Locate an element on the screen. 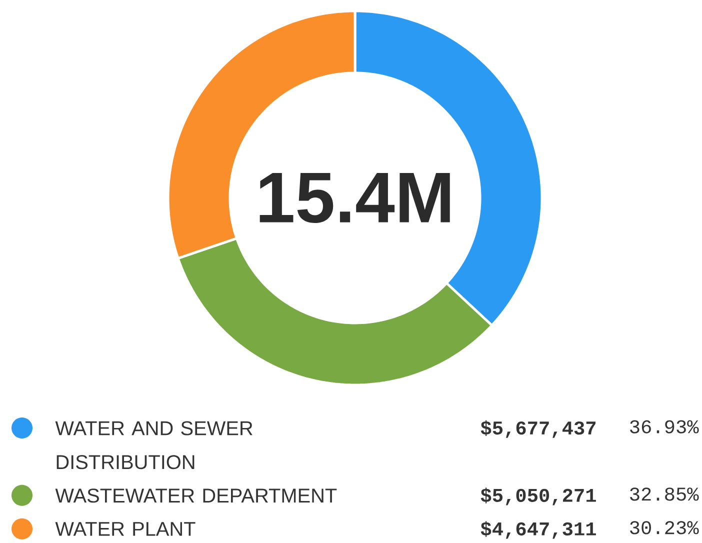 The image size is (702, 543). legend-label: WASTEWATER DEPARTMENT is located at coordinates (196, 495).